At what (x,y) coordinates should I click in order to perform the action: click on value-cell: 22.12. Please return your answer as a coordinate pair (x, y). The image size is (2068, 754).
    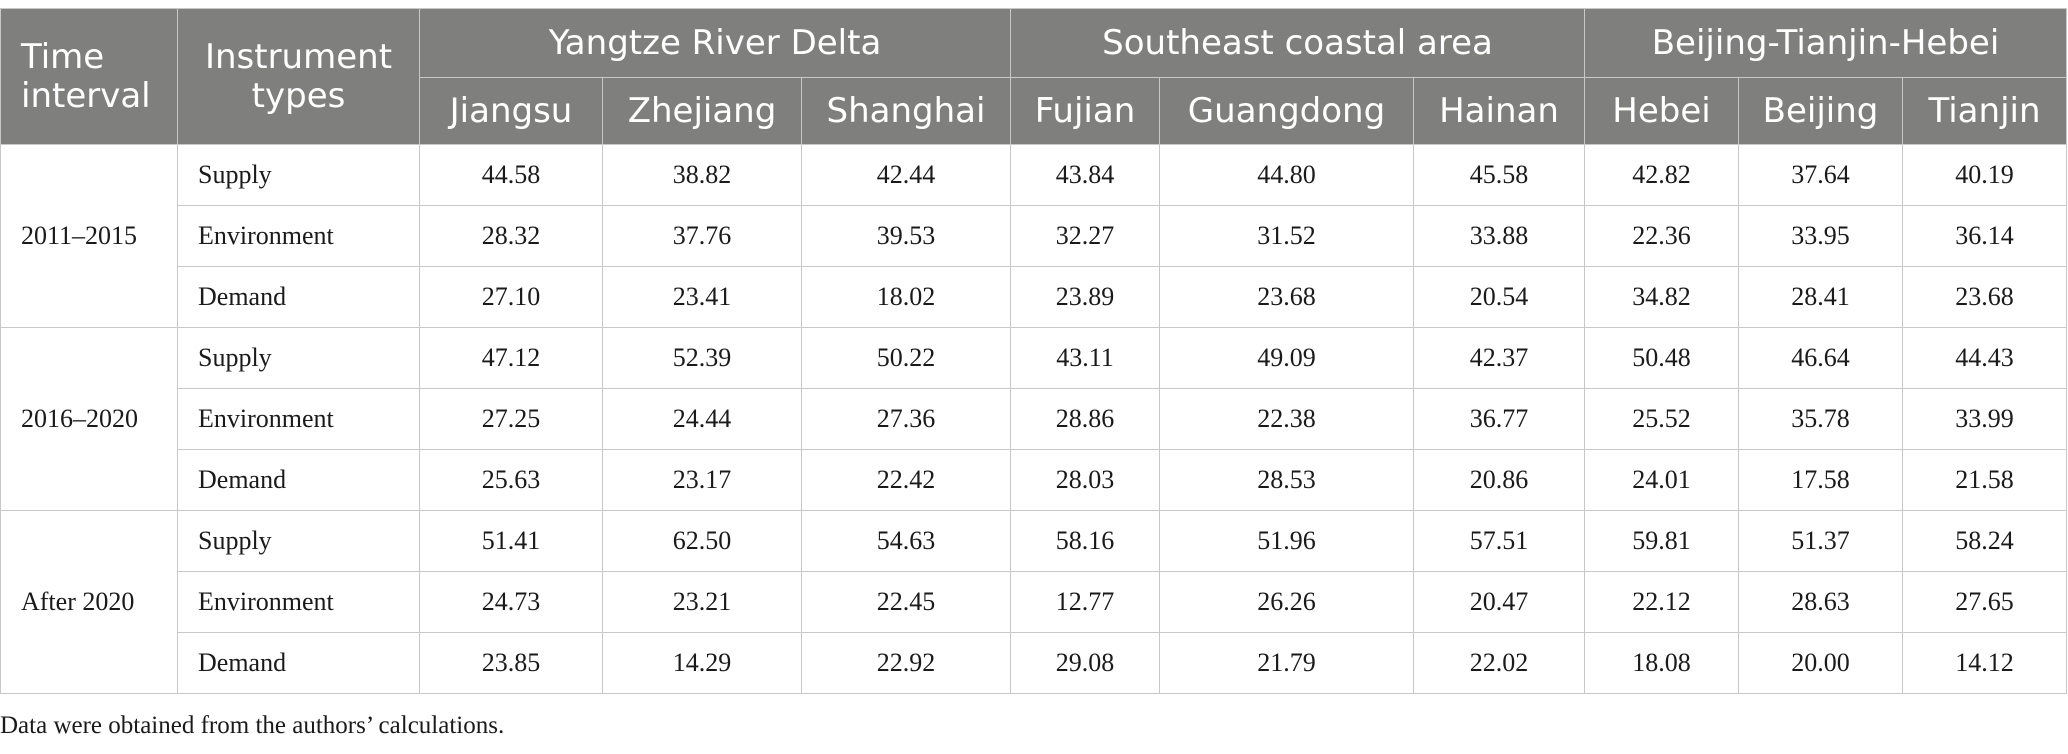
    Looking at the image, I should click on (1662, 602).